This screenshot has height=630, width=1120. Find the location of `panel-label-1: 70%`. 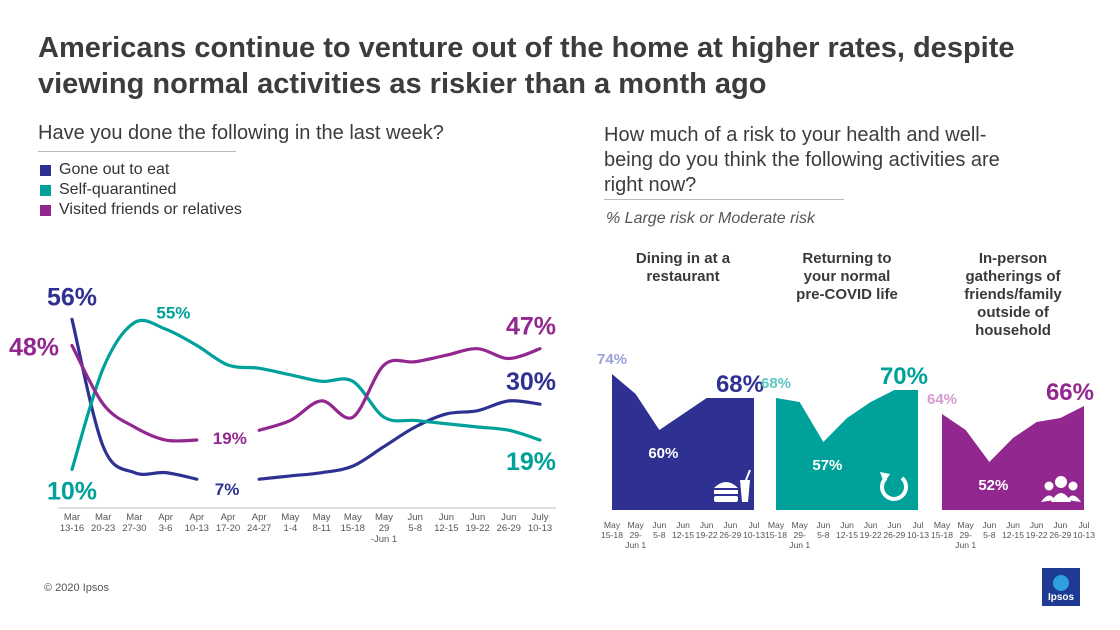

panel-label-1: 70% is located at coordinates (904, 376).